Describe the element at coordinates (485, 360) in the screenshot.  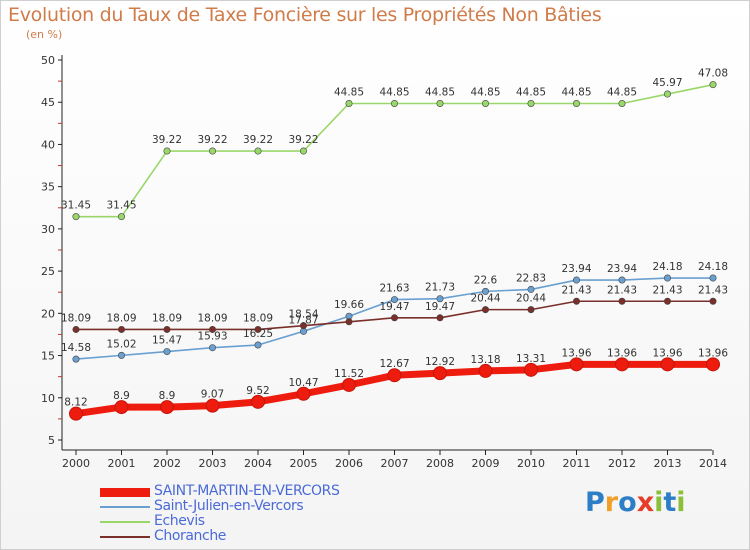
I see `data-label: 13.18` at that location.